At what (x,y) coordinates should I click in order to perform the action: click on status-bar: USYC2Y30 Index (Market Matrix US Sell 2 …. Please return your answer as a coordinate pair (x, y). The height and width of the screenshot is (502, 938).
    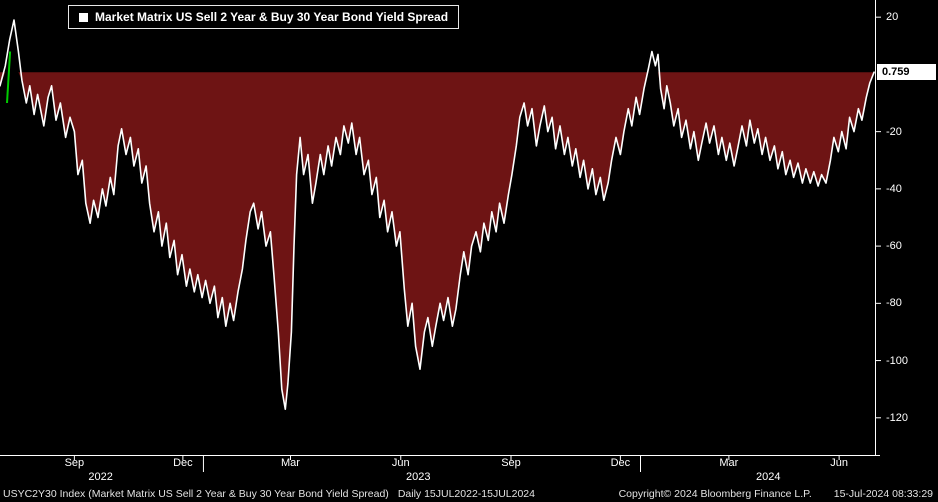
    Looking at the image, I should click on (469, 493).